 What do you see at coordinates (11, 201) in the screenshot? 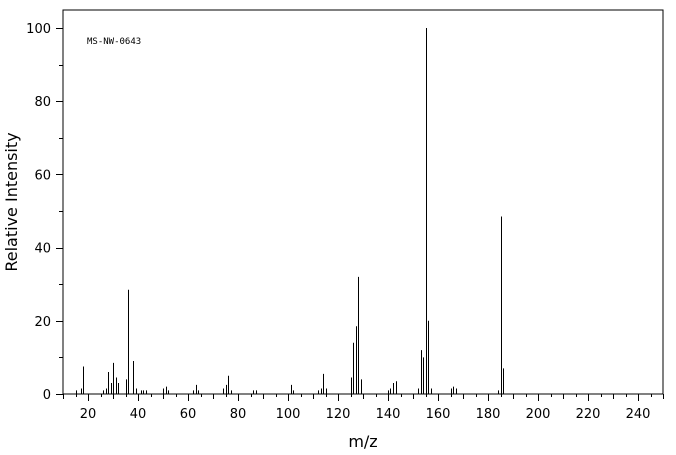
I see `y-axis-label: Relative Intensity` at bounding box center [11, 201].